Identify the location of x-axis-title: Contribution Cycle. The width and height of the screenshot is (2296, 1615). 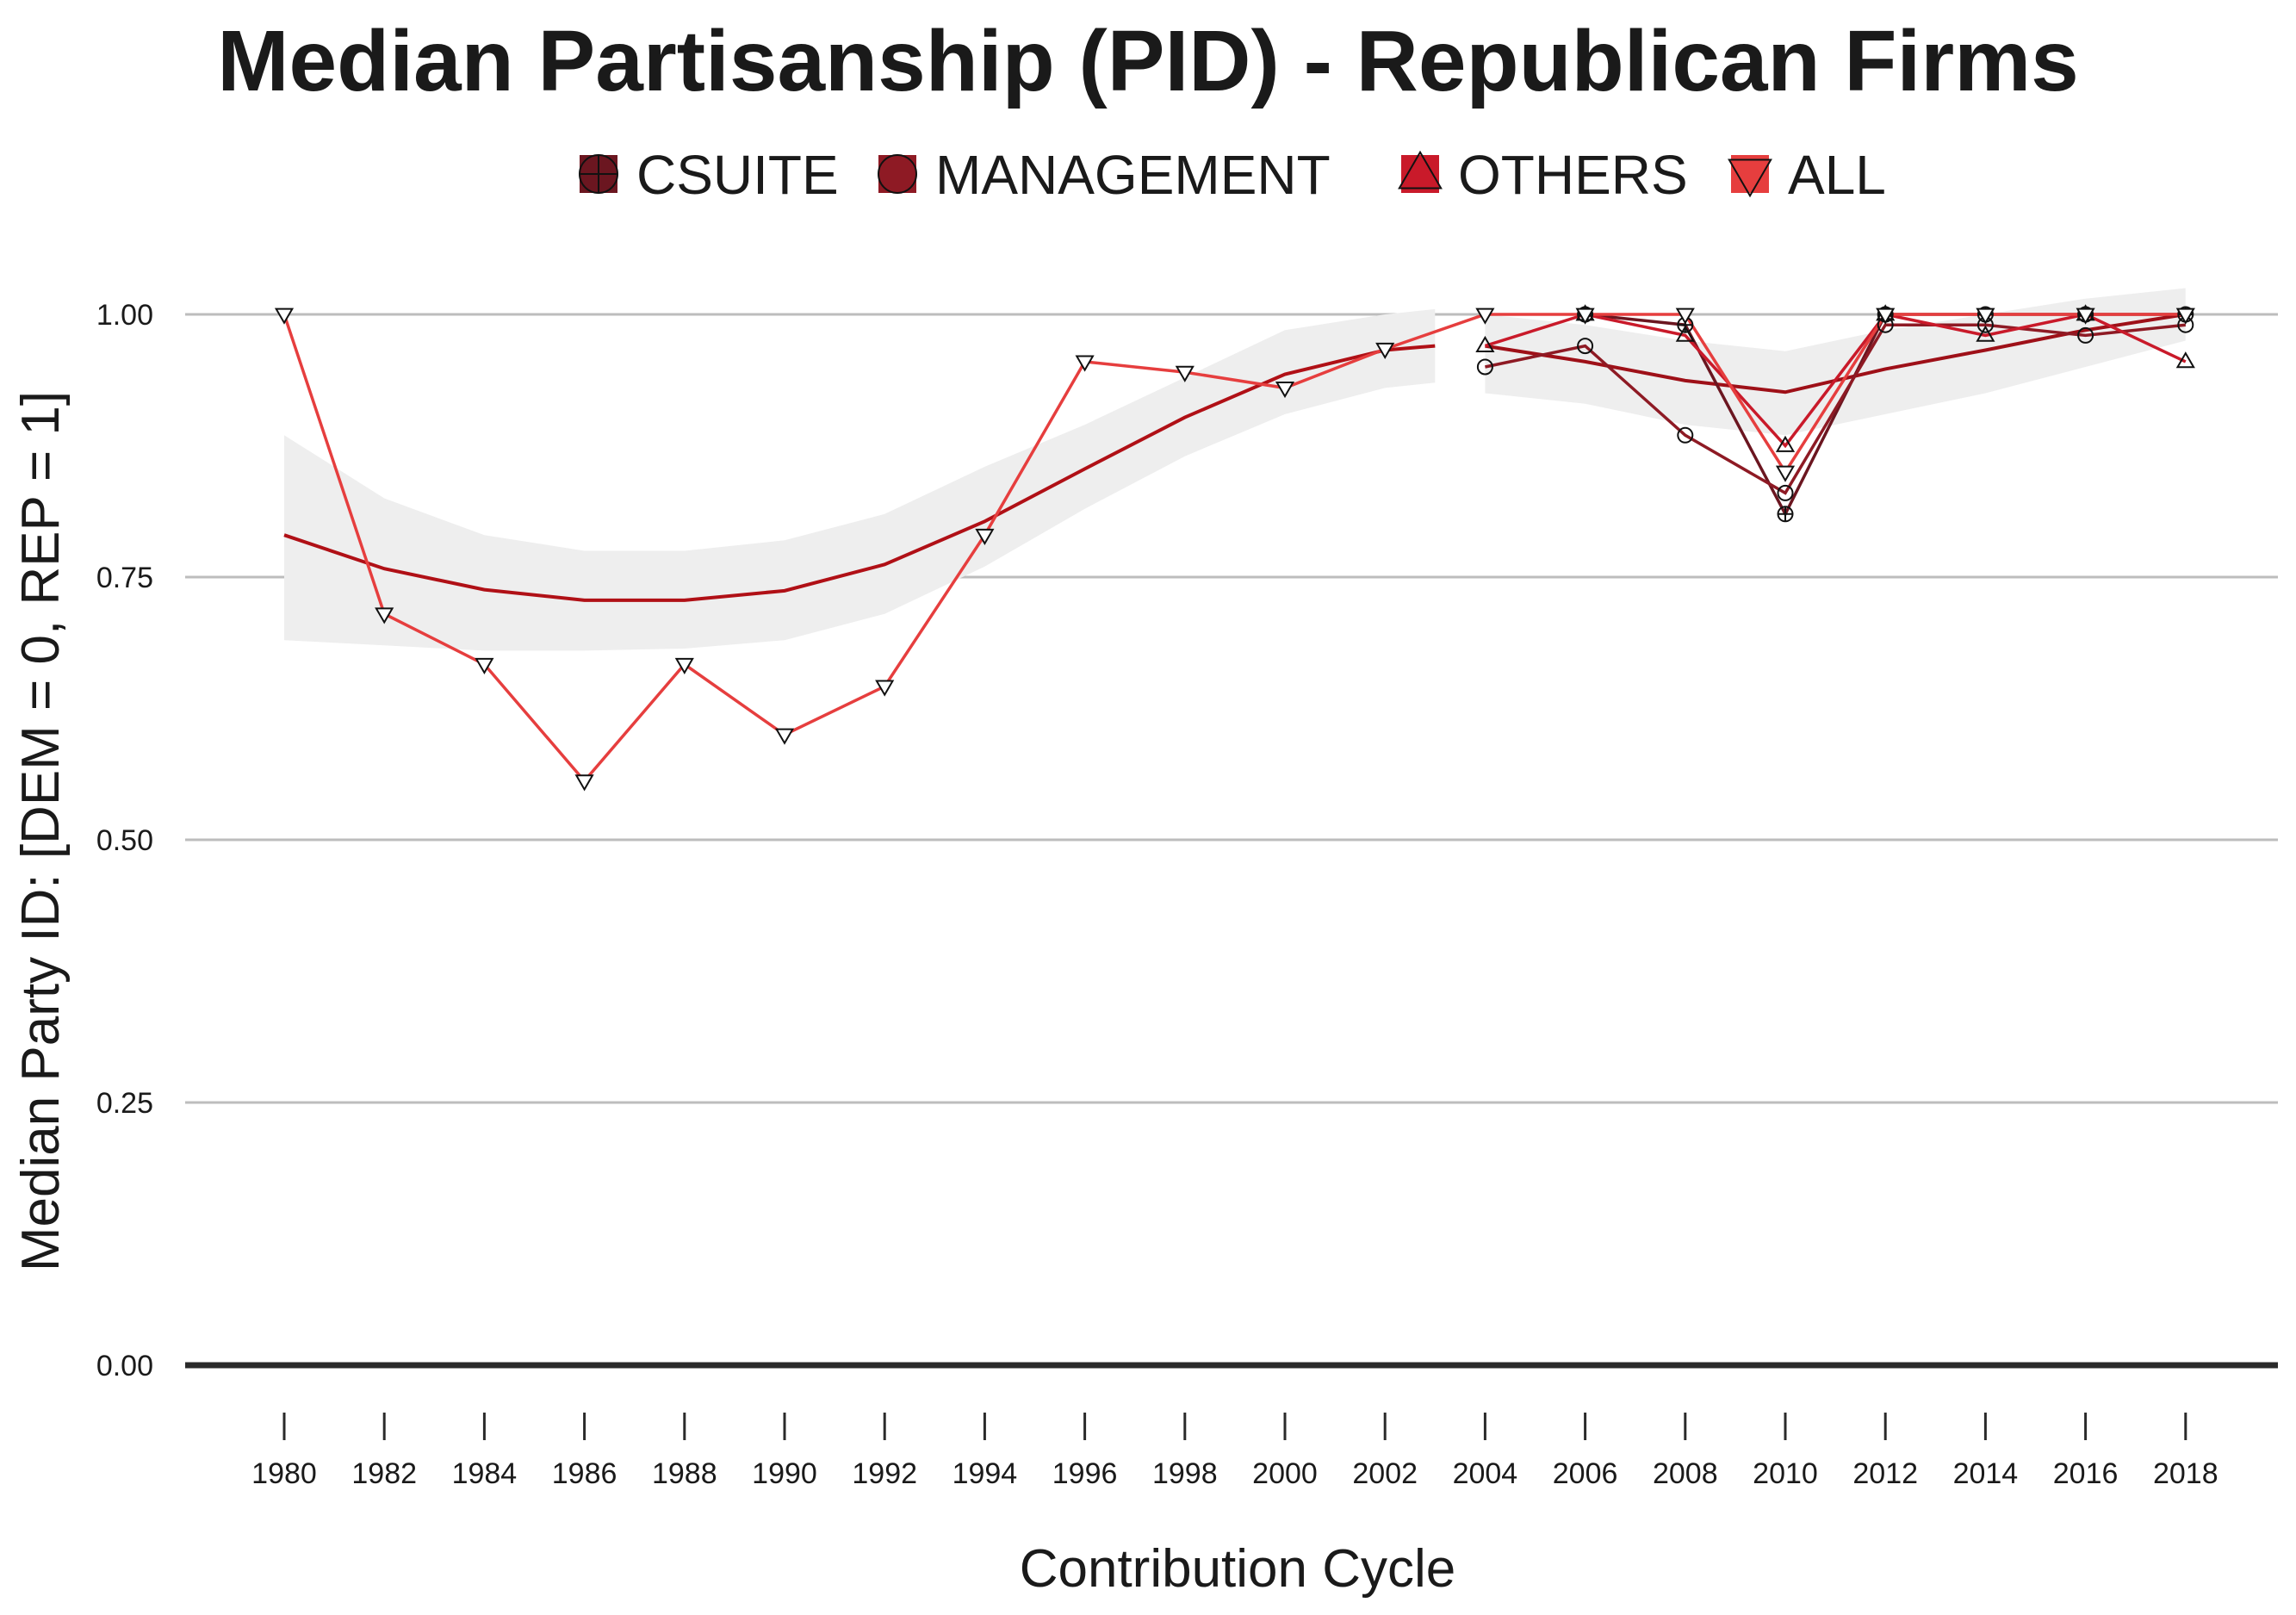
(1238, 1569).